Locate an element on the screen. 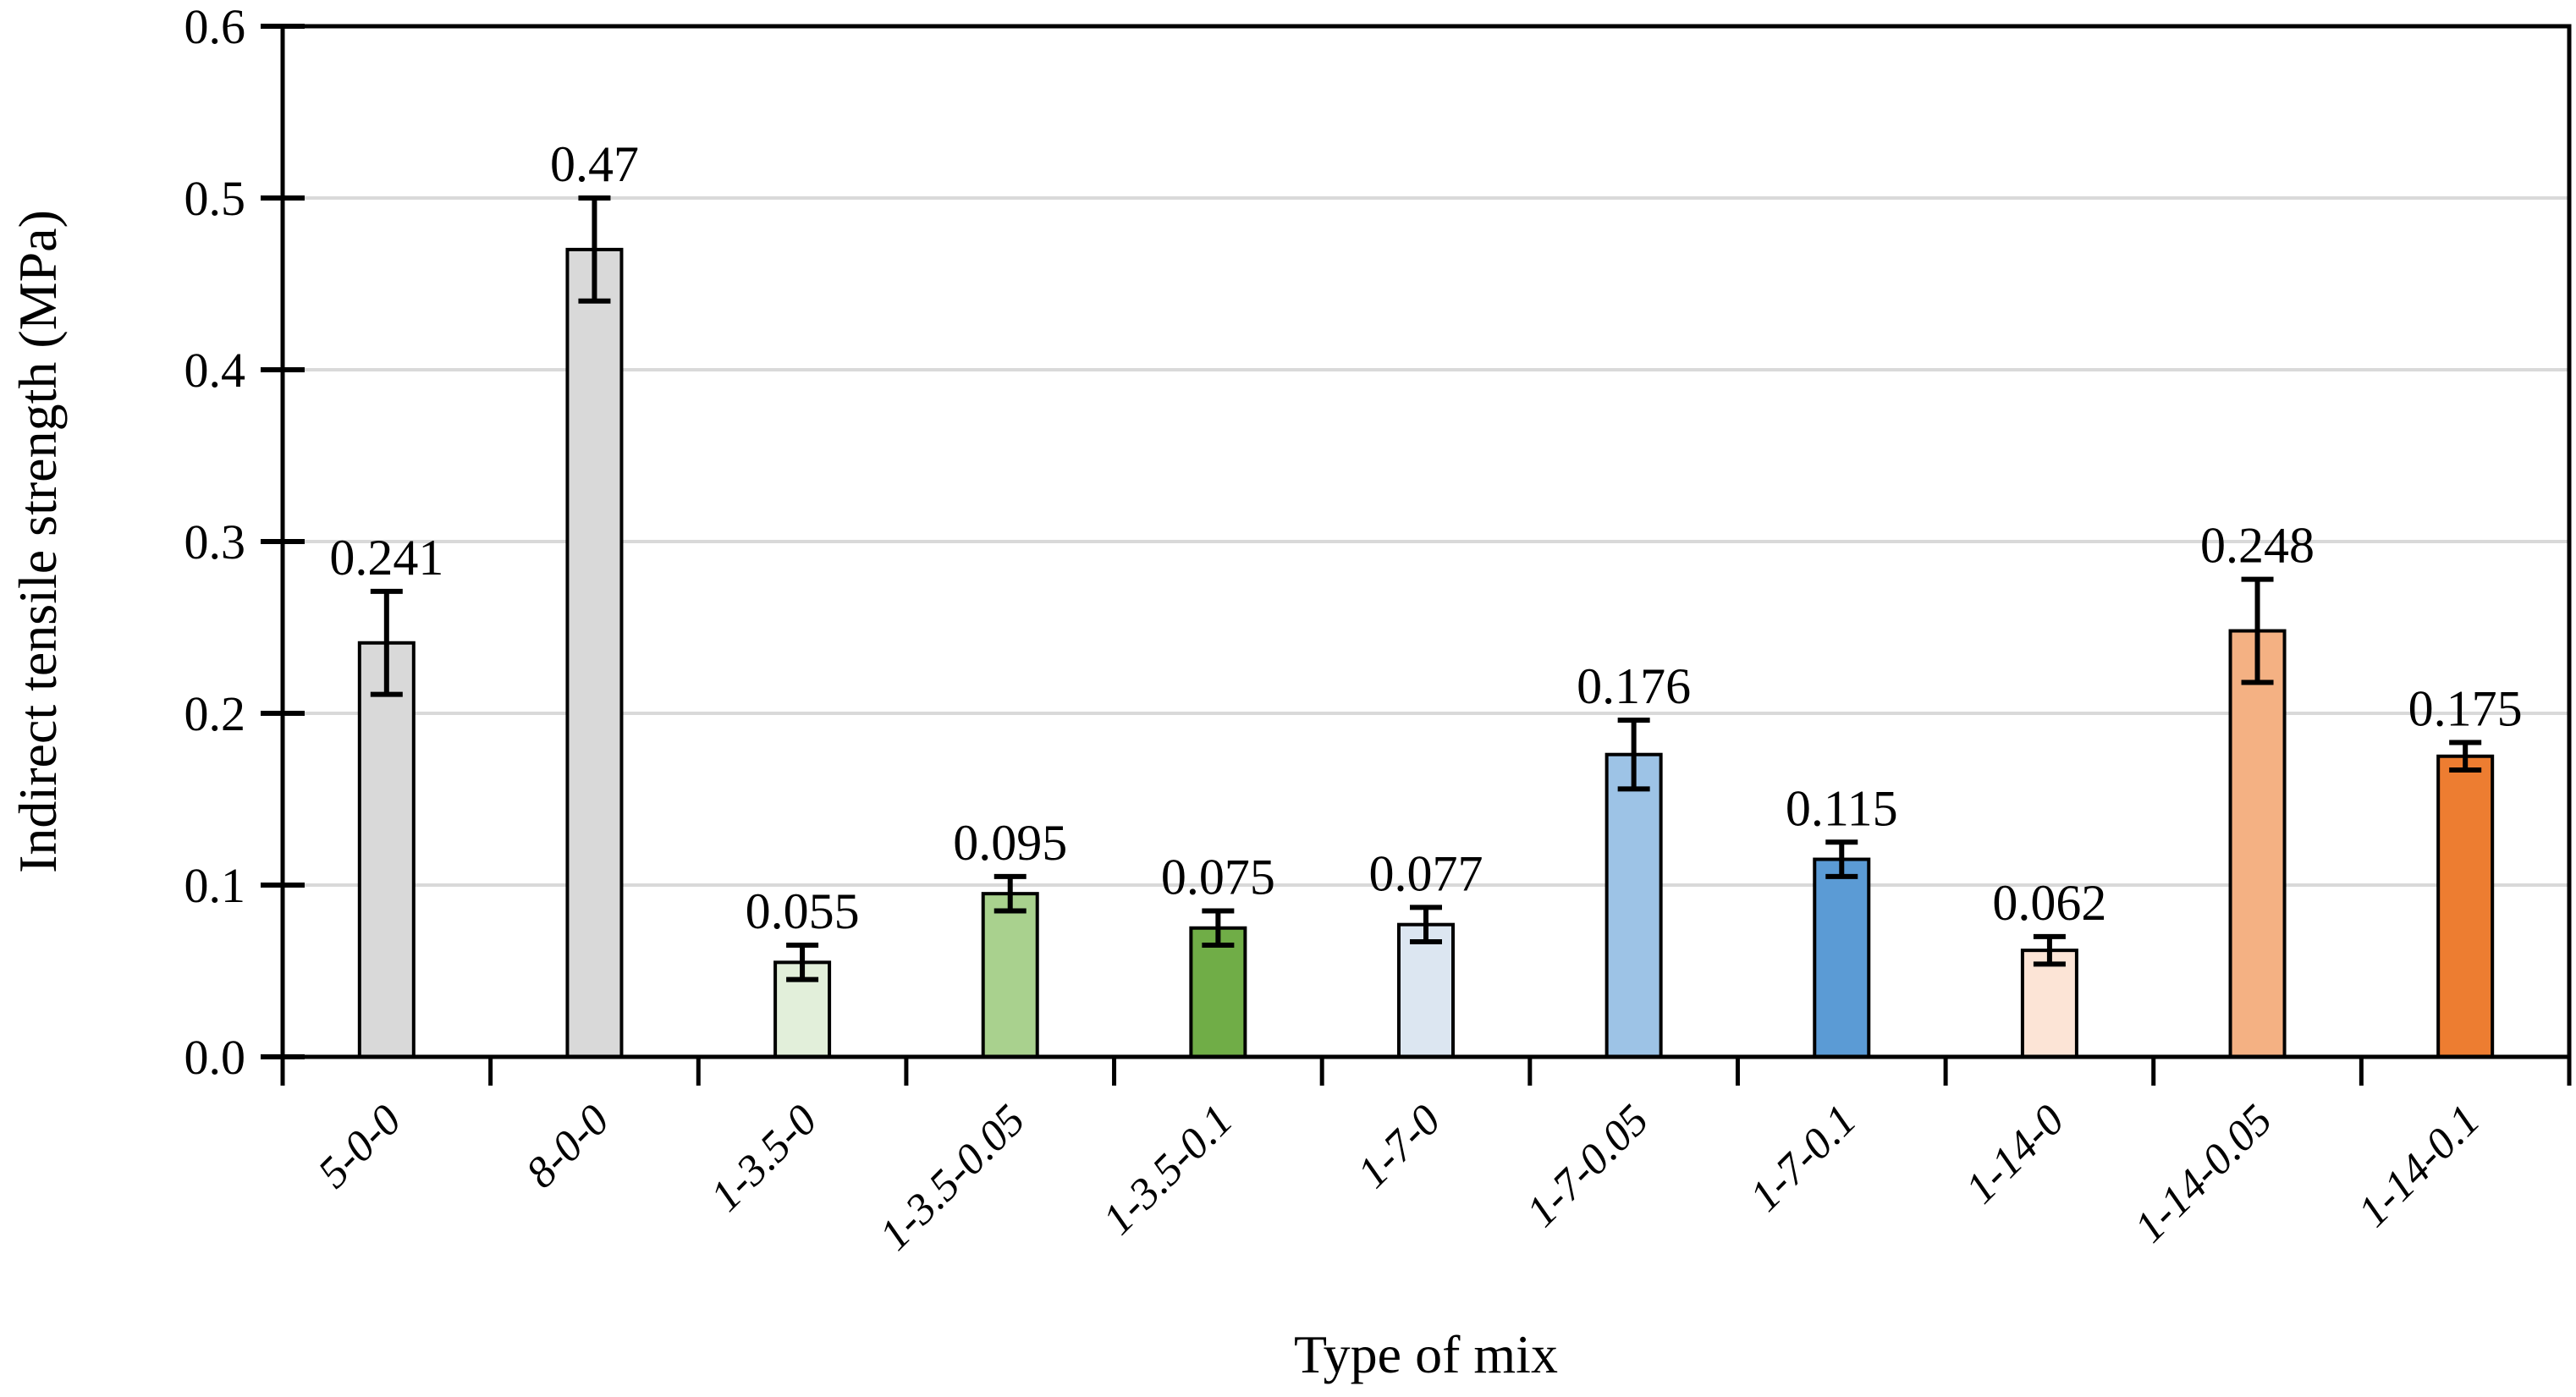 The width and height of the screenshot is (2576, 1397). category-label-1-3.5-0.1: 1-3.5-0.1 is located at coordinates (1168, 1170).